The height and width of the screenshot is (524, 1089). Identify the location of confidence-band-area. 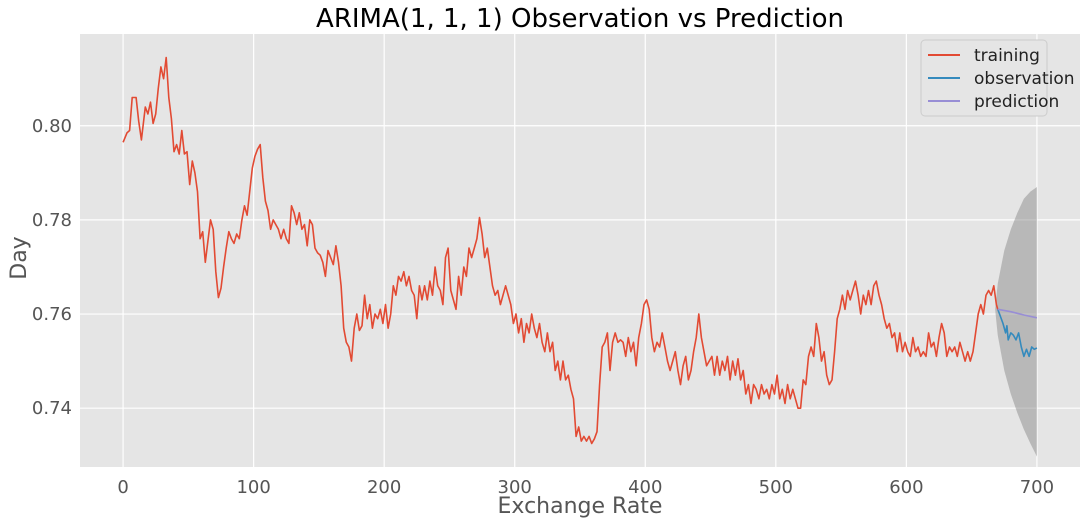
(1016, 321).